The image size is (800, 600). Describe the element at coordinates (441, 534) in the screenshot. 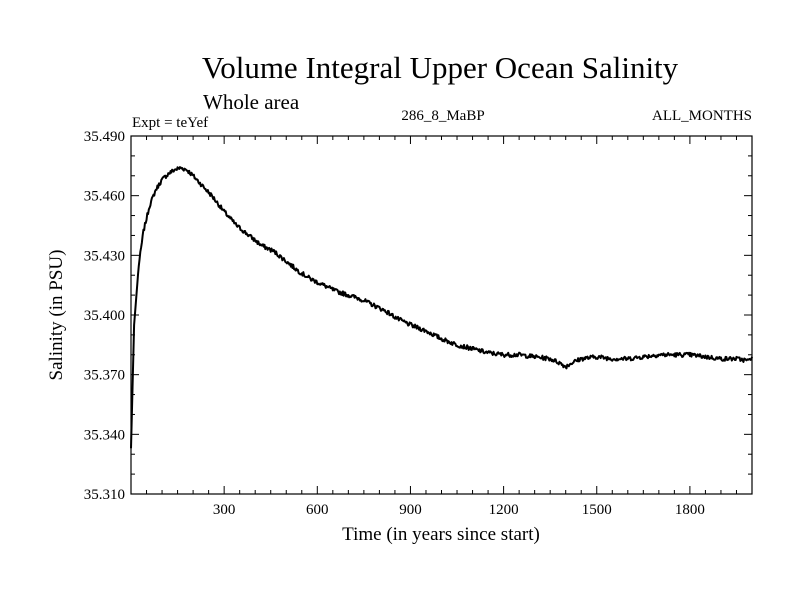

I see `x-axis-label: Time (in years since start)` at that location.